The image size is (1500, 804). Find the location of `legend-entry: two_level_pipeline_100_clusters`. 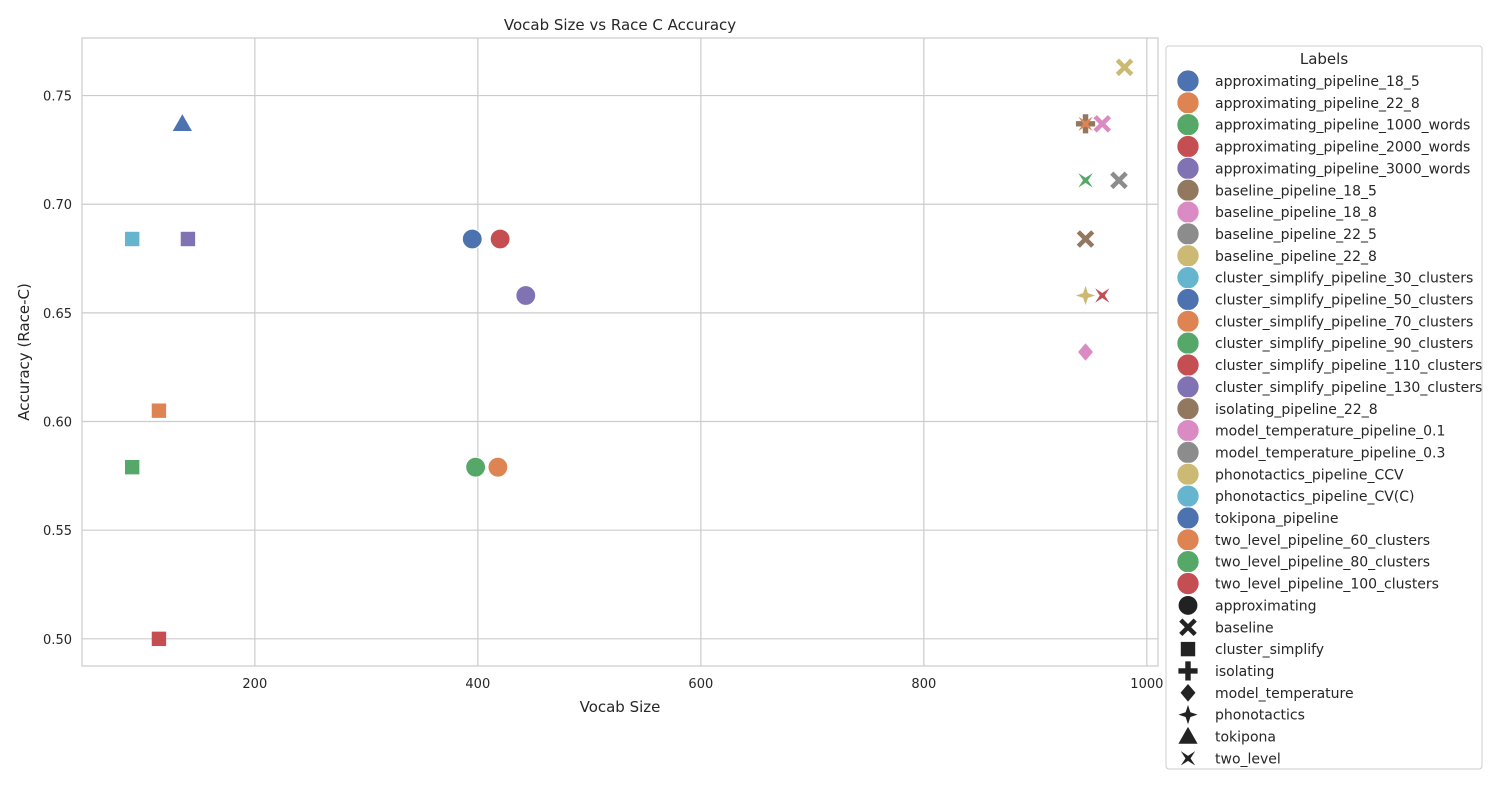

legend-entry: two_level_pipeline_100_clusters is located at coordinates (1307, 583).